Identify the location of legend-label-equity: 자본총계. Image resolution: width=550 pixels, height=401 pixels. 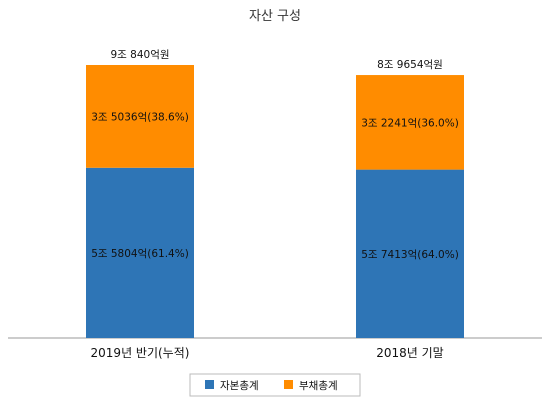
(239, 386).